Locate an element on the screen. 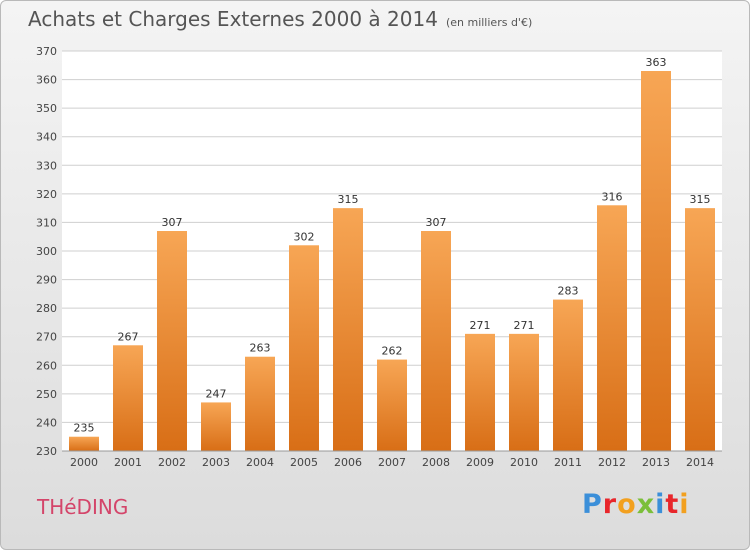  value-label: 302 is located at coordinates (304, 236).